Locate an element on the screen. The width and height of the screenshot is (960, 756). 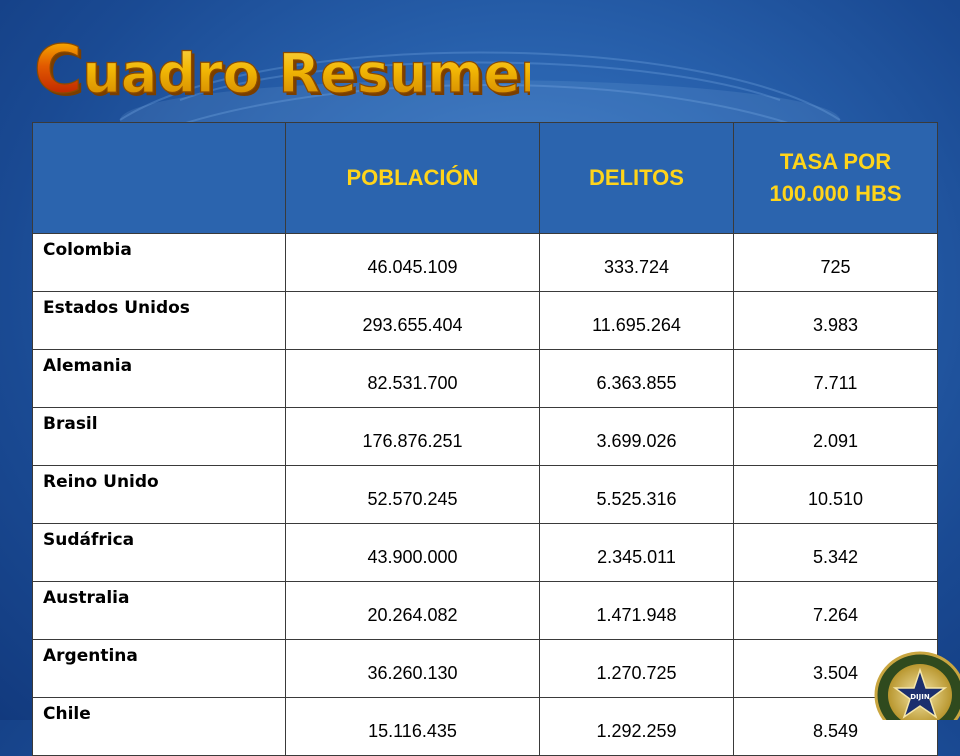
table-row: Australia 20.264.082 1.471.948 7.264 is located at coordinates (485, 610).